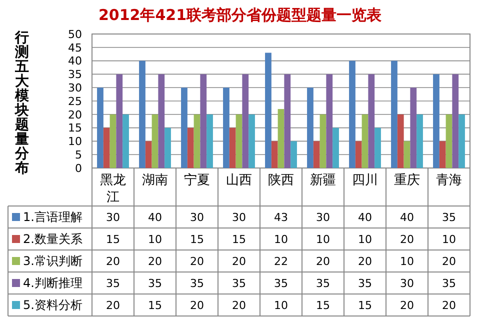  Describe the element at coordinates (75, 47) in the screenshot. I see `y-tick-label: 45` at that location.